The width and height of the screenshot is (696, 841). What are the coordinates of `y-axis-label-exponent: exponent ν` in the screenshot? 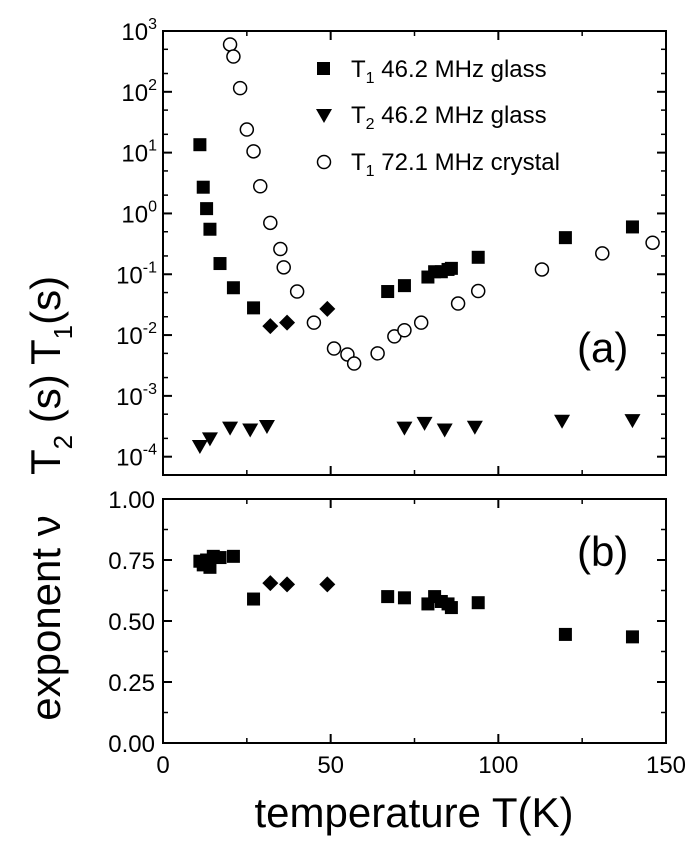 It's located at (45, 618).